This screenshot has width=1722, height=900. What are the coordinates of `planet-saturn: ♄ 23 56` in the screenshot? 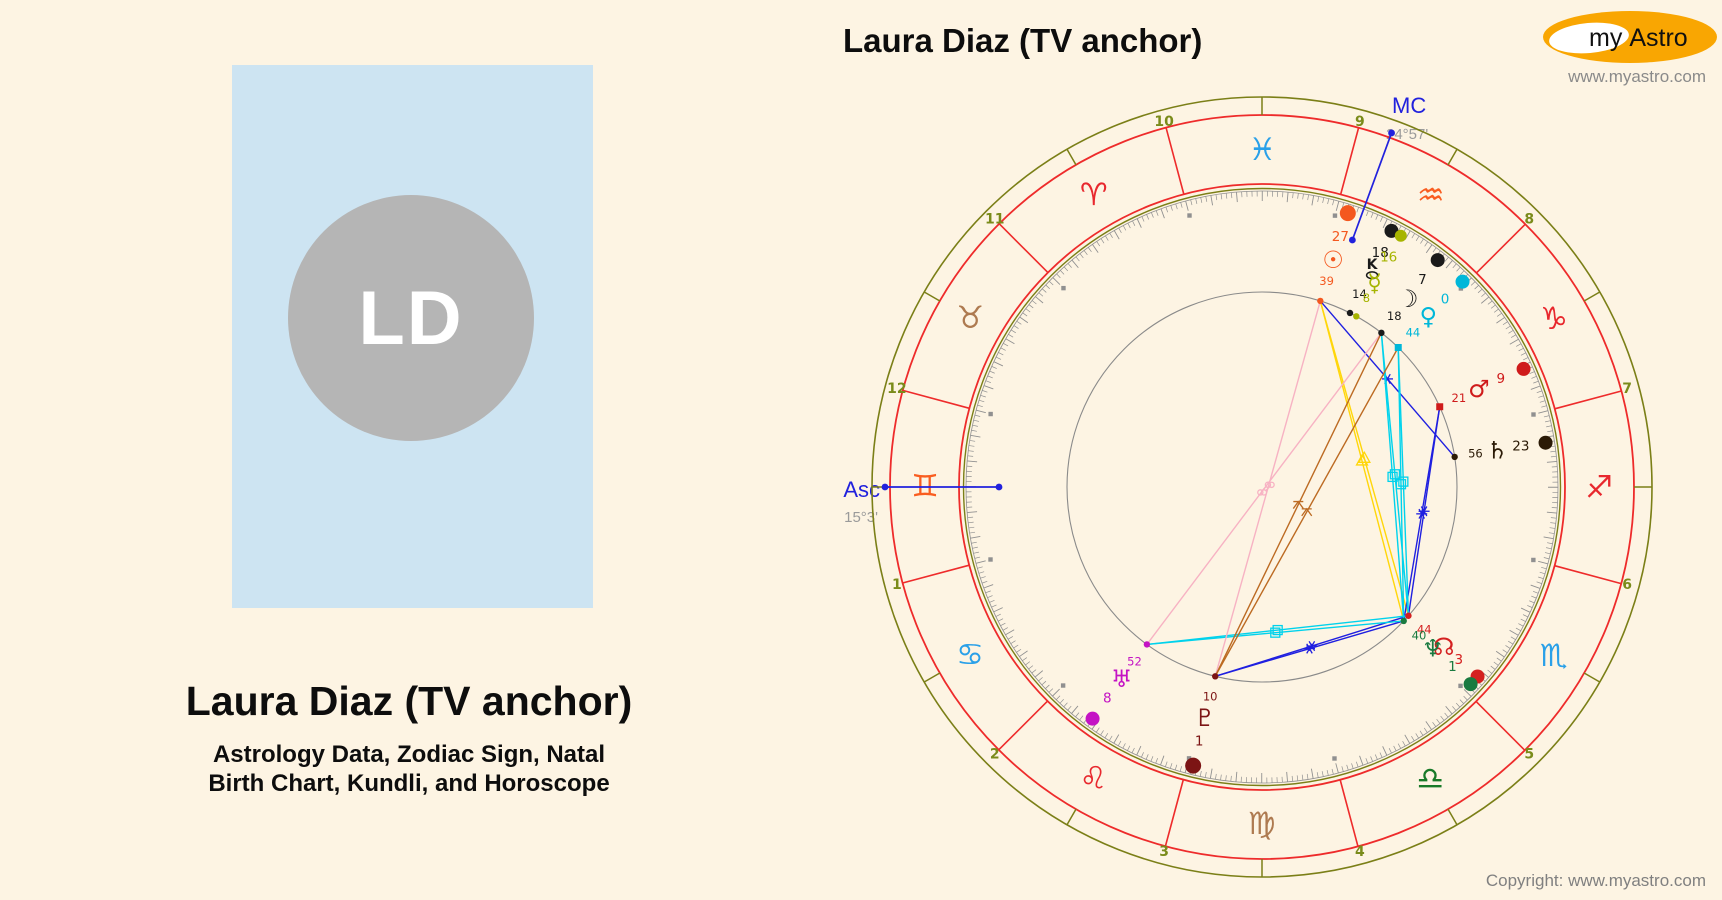 It's located at (1510, 449).